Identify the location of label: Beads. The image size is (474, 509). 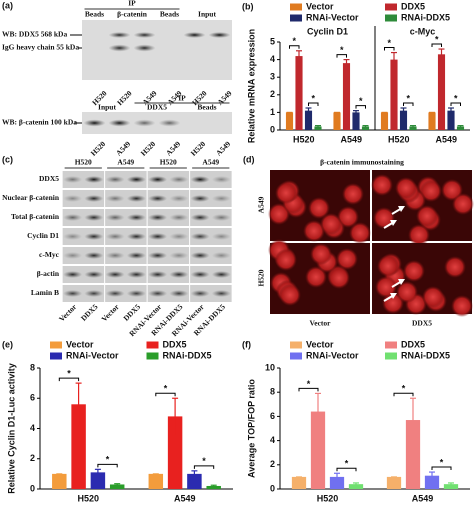
(94, 14).